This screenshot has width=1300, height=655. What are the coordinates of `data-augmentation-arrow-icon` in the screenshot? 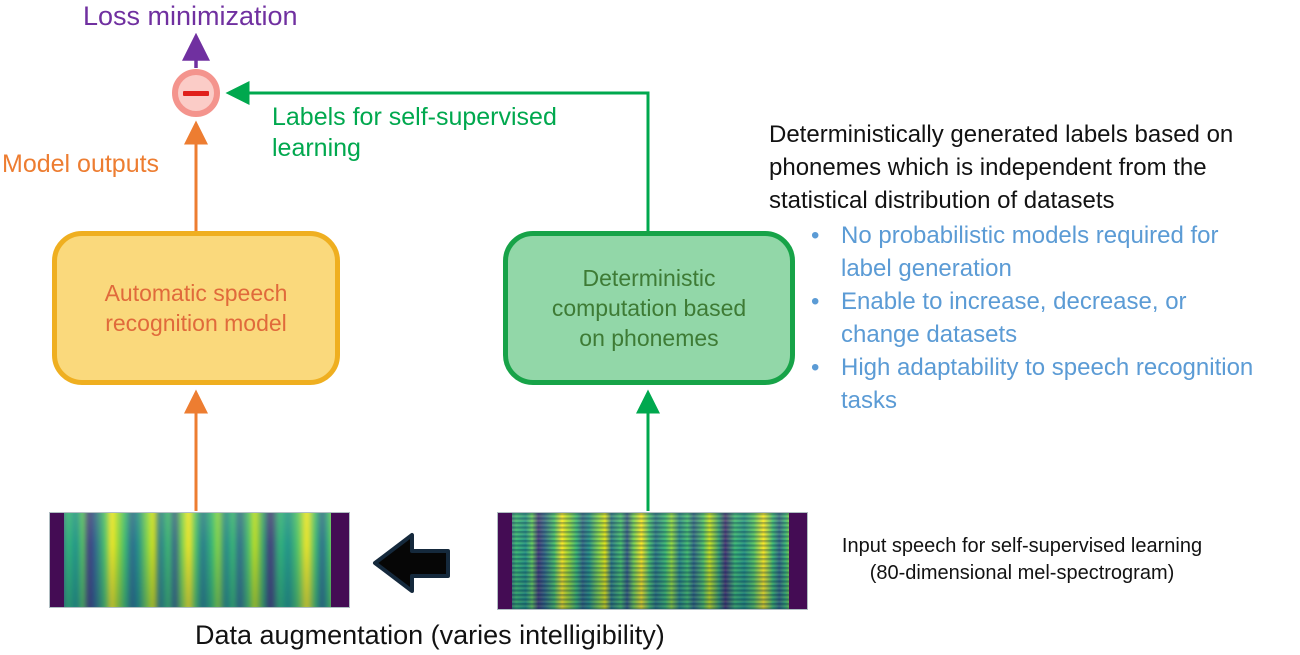 It's located at (411, 563).